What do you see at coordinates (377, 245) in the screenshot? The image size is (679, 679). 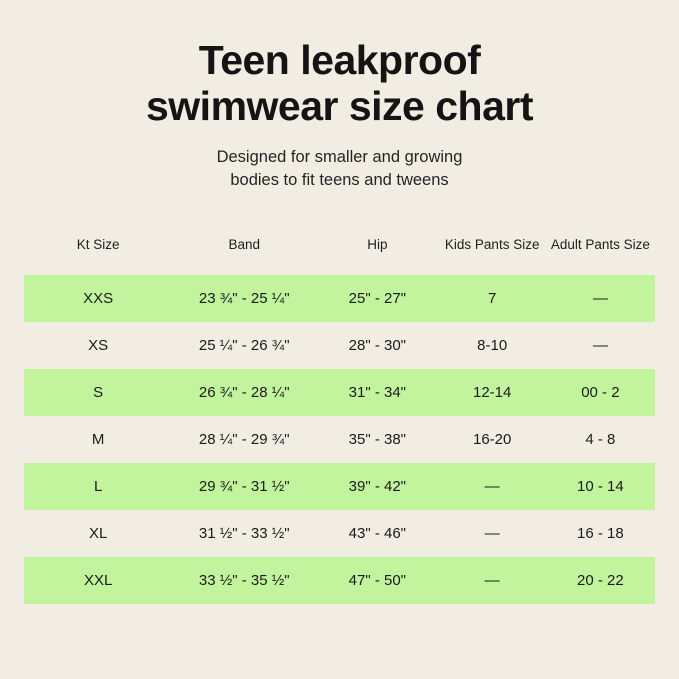 I see `header-hip: Hip` at bounding box center [377, 245].